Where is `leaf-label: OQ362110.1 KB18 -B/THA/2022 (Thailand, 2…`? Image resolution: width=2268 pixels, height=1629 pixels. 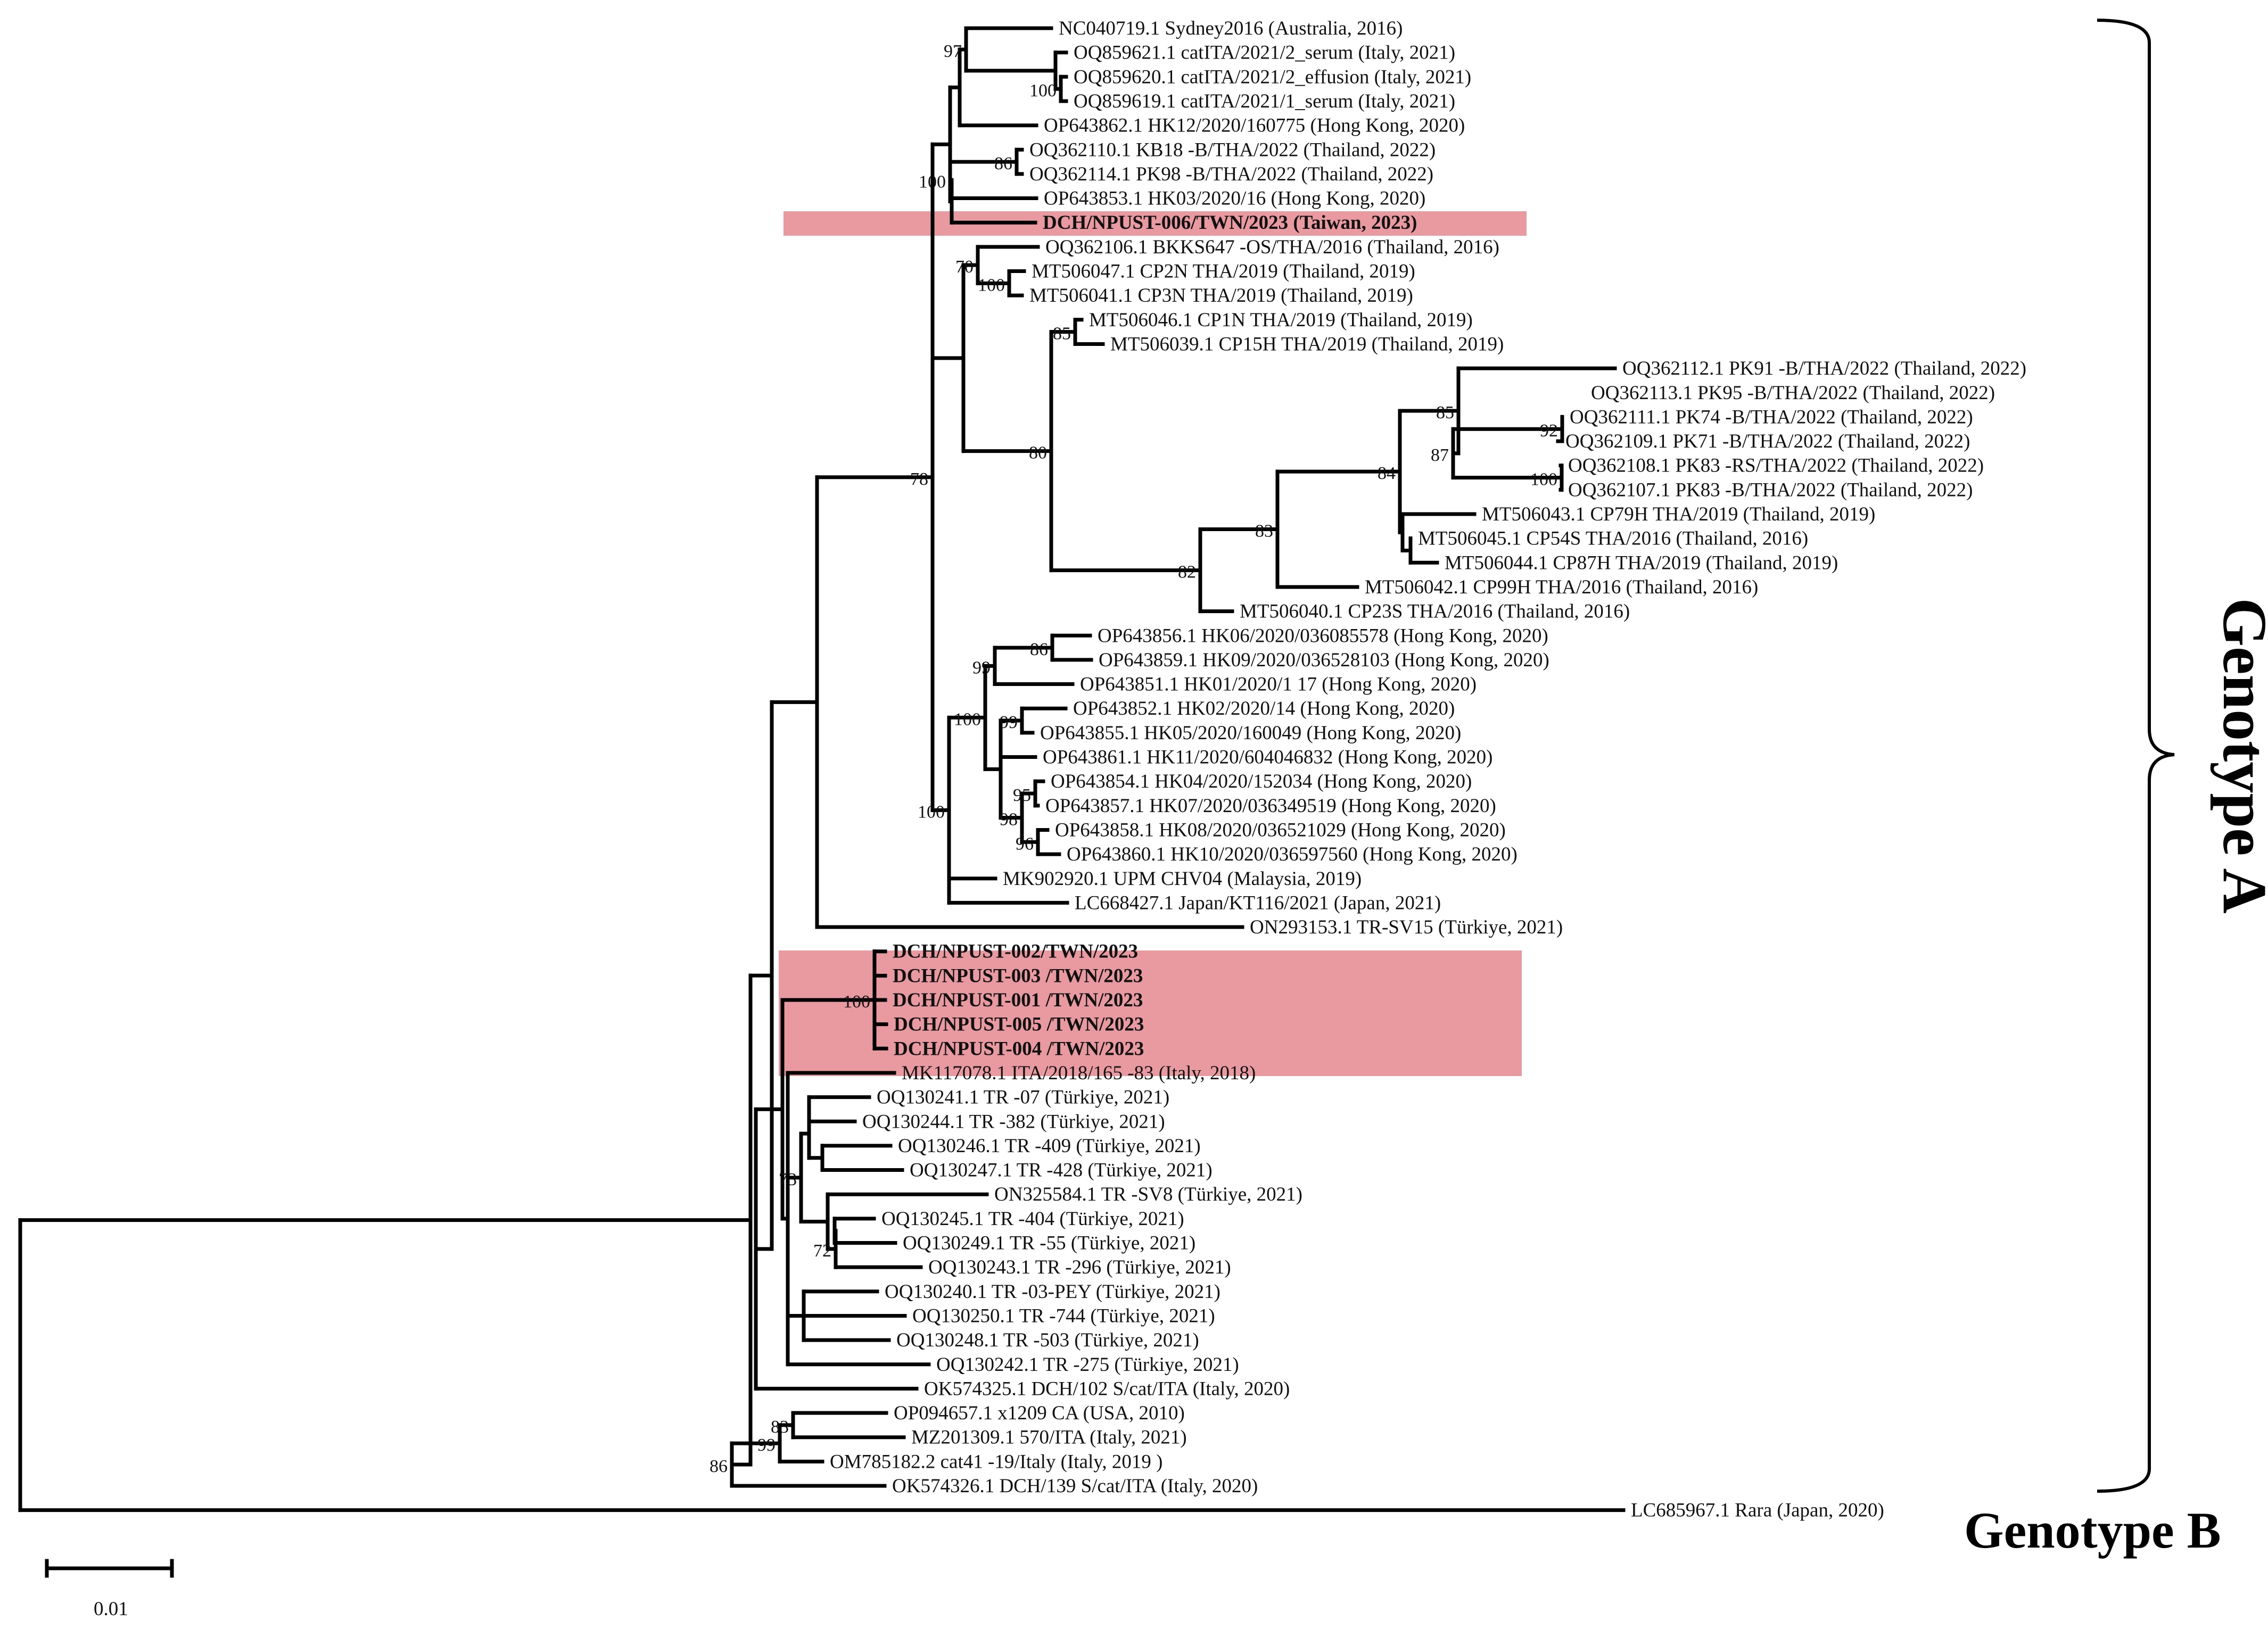 leaf-label: OQ362110.1 KB18 -B/THA/2022 (Thailand, 2… is located at coordinates (1232, 150).